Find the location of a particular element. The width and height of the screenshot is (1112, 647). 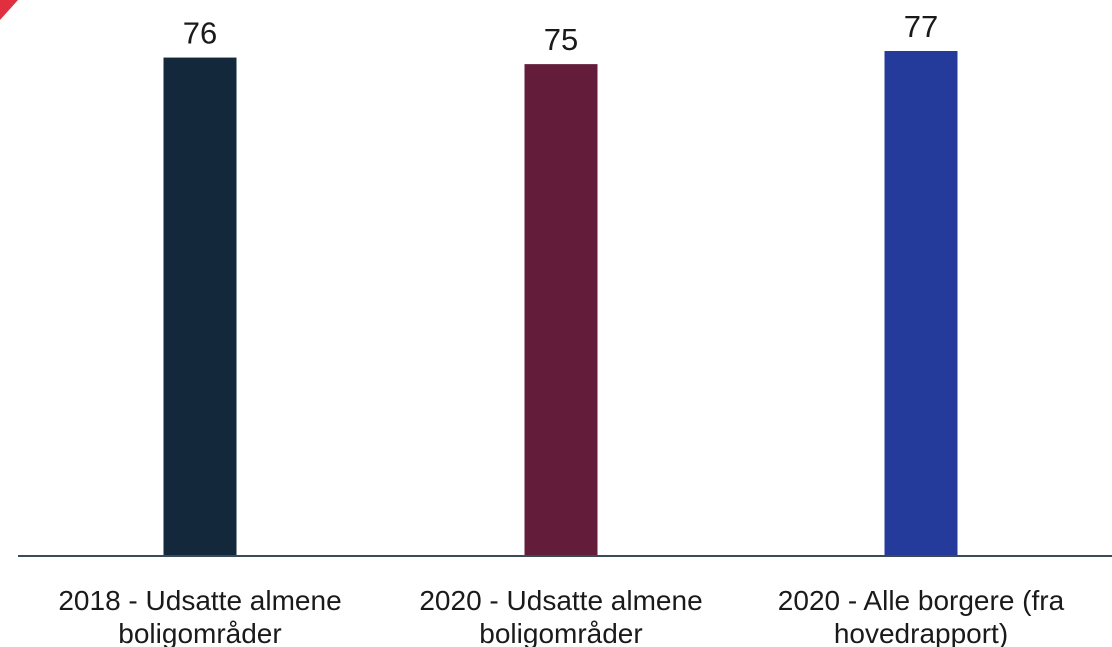

tick-label-3-line-1: 2020 - Alle borgere (fra is located at coordinates (921, 600).